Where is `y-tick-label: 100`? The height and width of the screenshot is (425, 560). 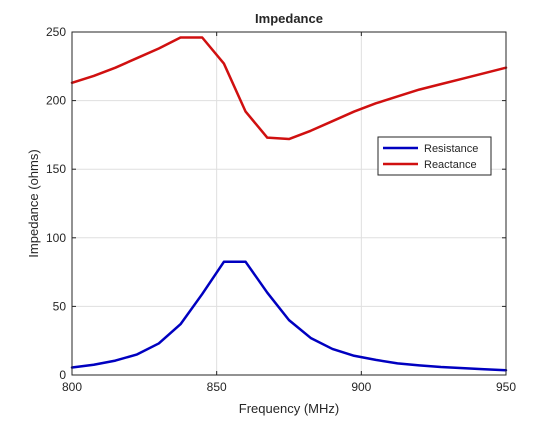
y-tick-label: 100 is located at coordinates (56, 238).